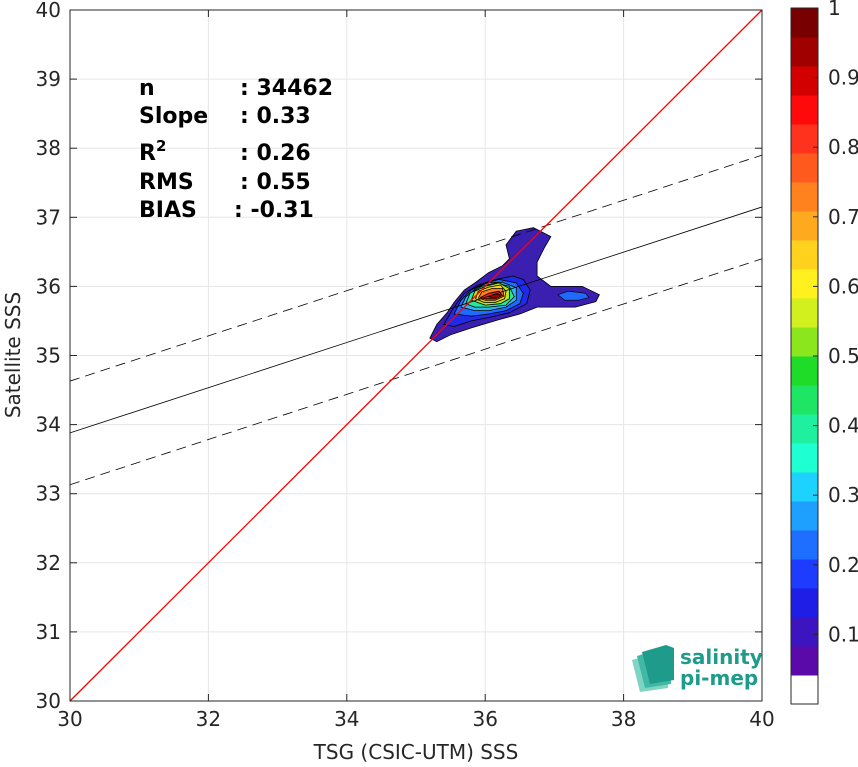  What do you see at coordinates (286, 88) in the screenshot?
I see `stat-value-n: : 34462` at bounding box center [286, 88].